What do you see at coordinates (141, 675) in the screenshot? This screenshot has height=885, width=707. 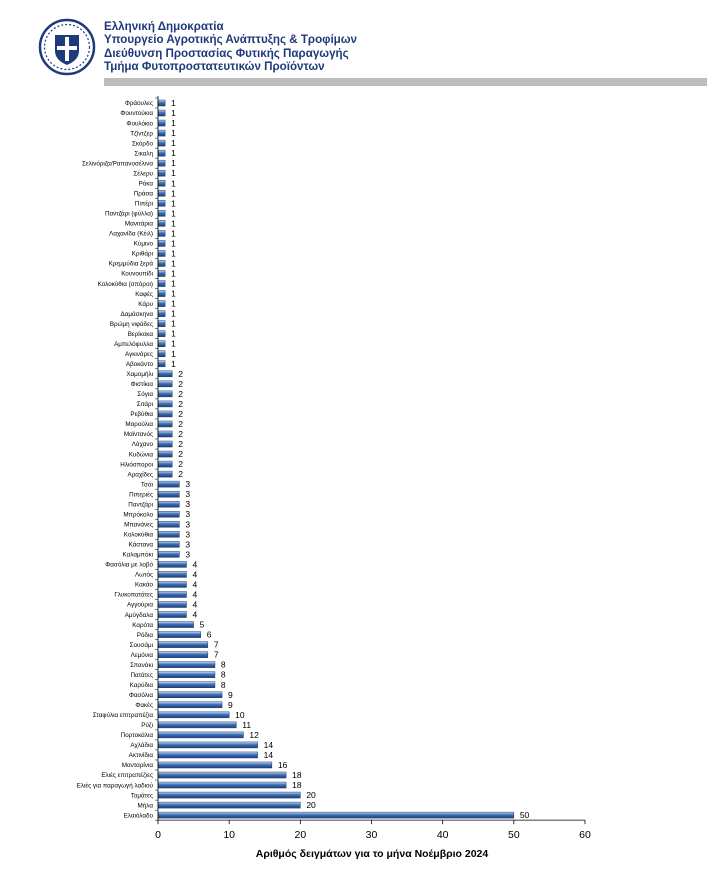 I see `category-label: Πατάτες` at bounding box center [141, 675].